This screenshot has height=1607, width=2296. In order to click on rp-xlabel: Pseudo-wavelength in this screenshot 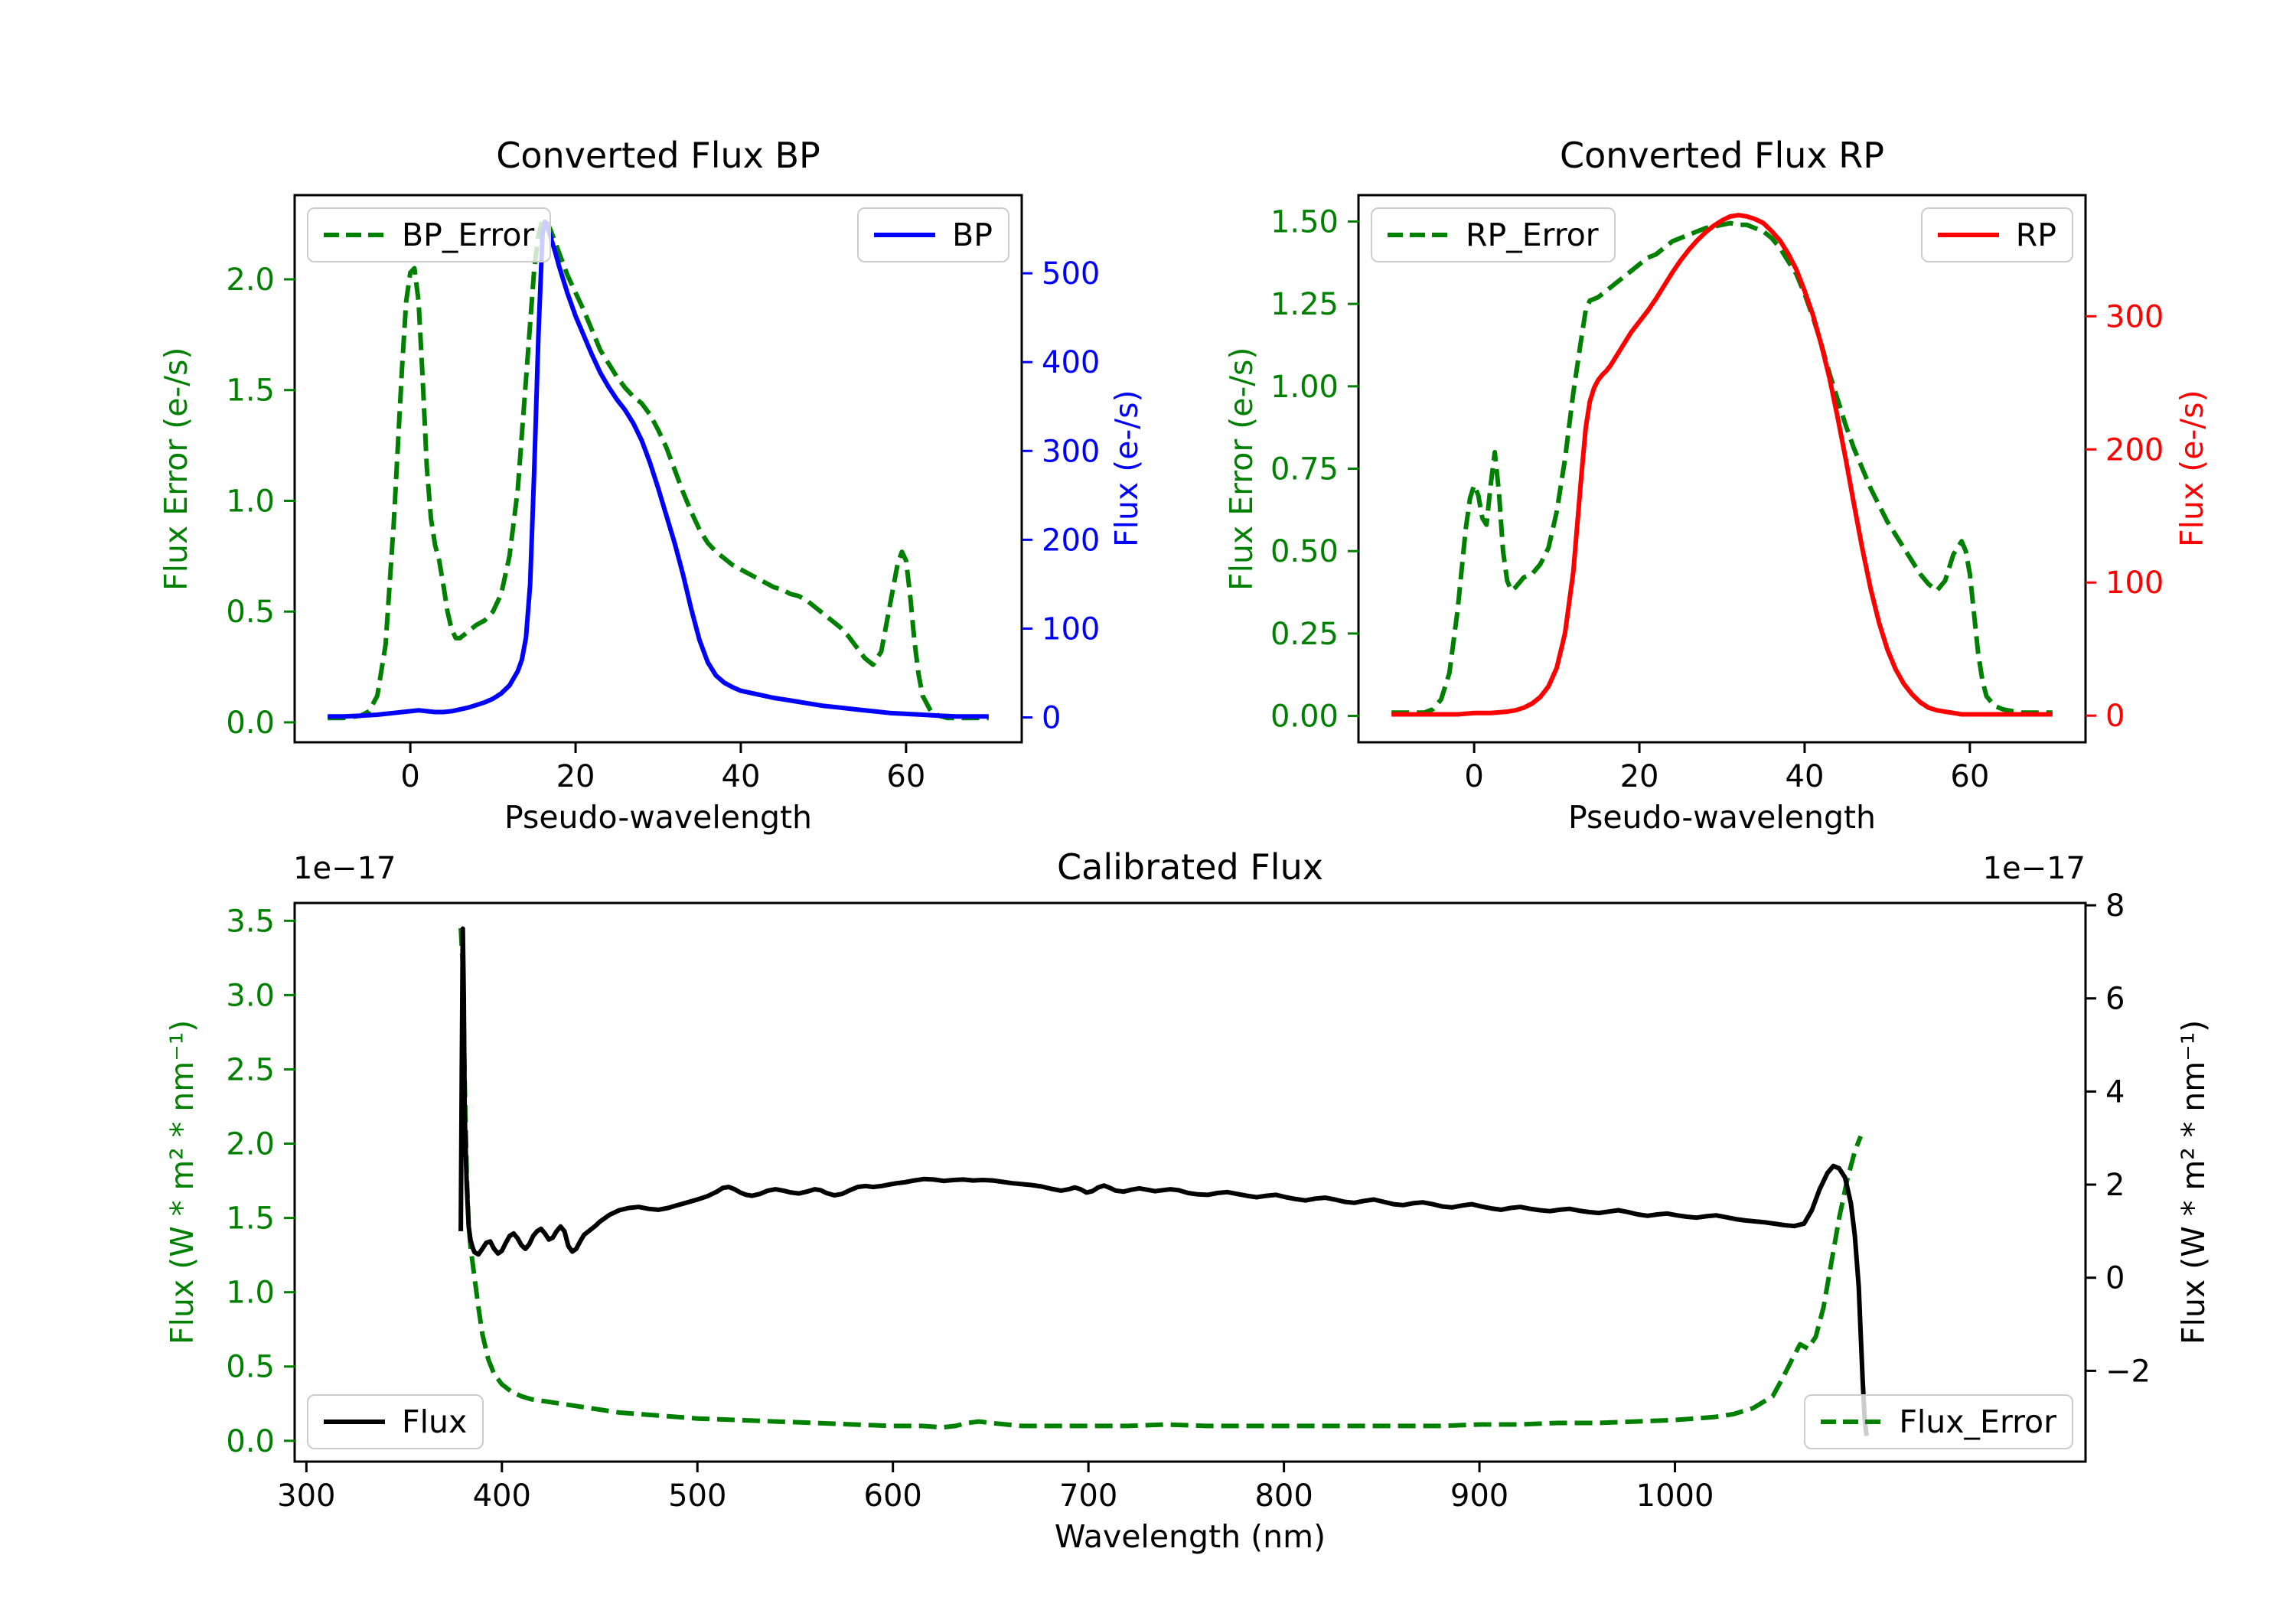, I will do `click(1722, 817)`.